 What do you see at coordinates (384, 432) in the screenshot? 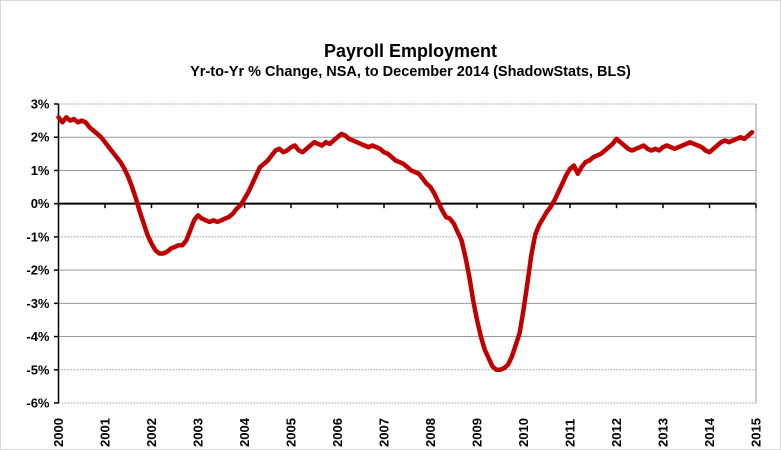
I see `x-tick-label: 2007` at bounding box center [384, 432].